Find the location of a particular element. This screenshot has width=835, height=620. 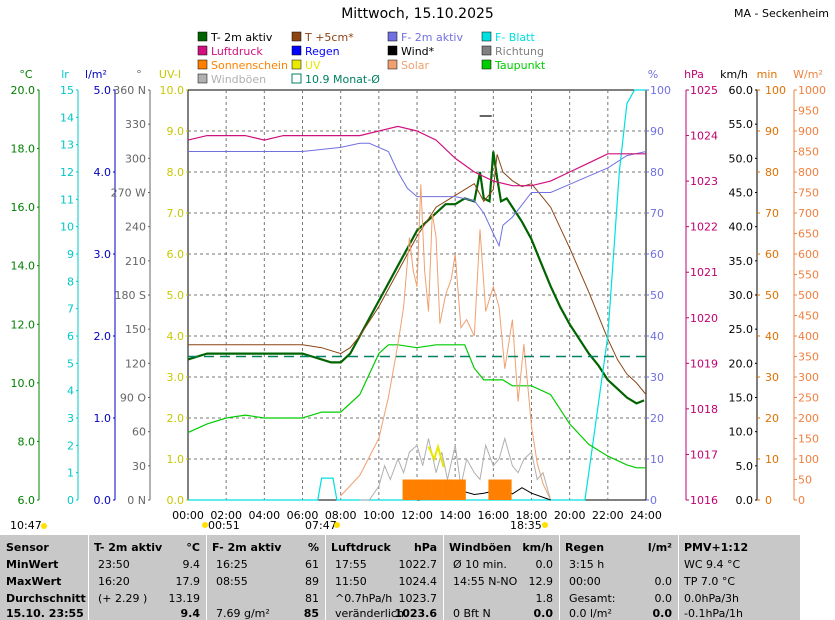

y-axis-unit: km/h is located at coordinates (734, 74).